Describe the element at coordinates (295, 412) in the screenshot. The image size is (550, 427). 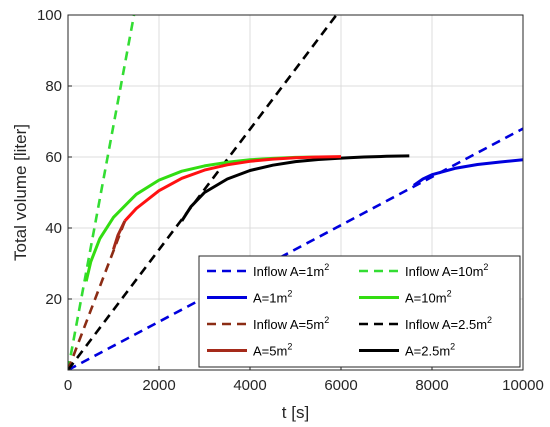
I see `x-axis-label: t [s]` at that location.